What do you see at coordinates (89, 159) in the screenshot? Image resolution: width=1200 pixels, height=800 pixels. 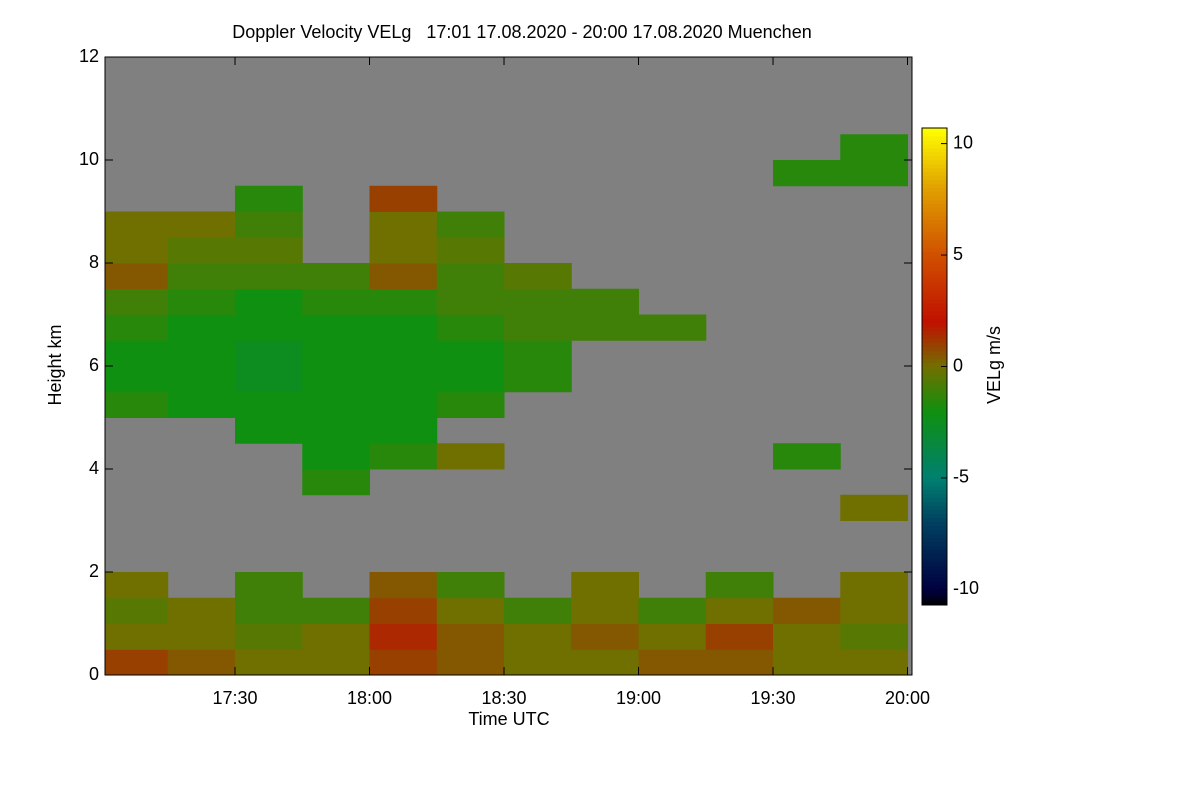 I see `y-tick-label: 10` at bounding box center [89, 159].